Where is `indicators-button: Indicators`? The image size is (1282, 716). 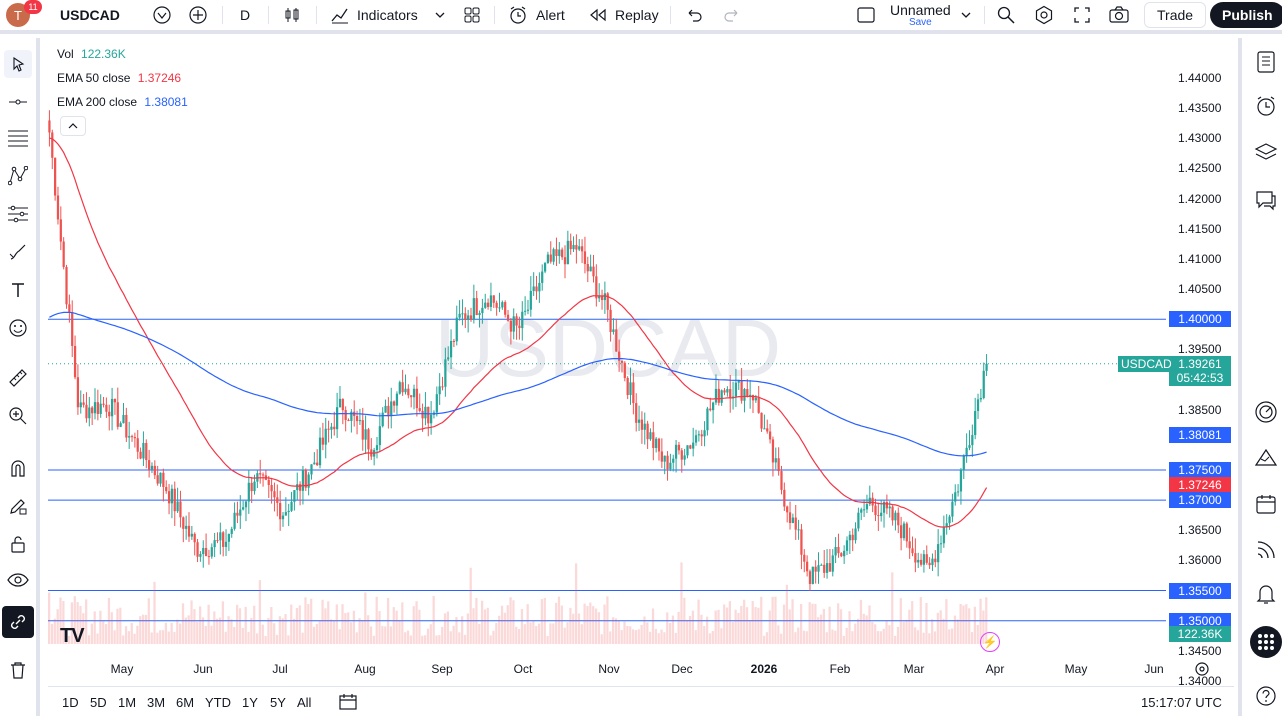 indicators-button: Indicators is located at coordinates (374, 15).